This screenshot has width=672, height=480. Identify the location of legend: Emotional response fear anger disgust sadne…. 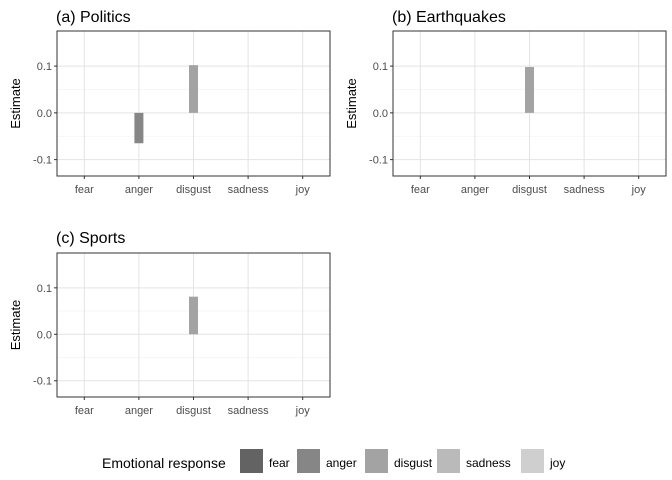
(333, 461).